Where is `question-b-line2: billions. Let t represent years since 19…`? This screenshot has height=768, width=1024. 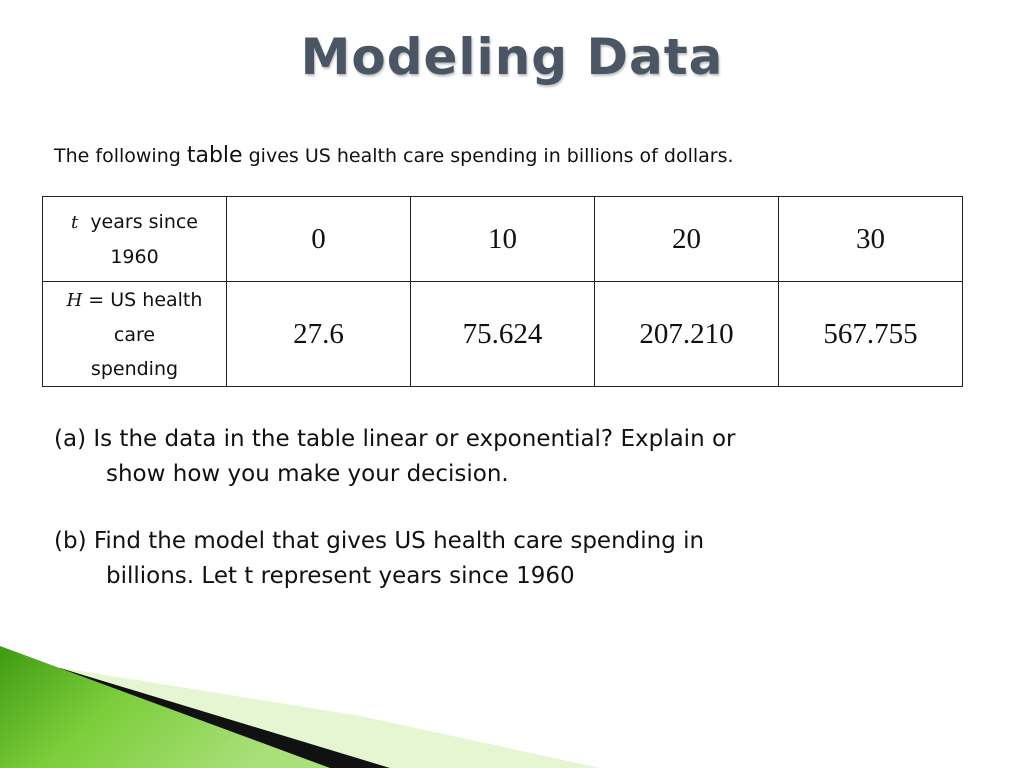 question-b-line2: billions. Let t represent years since 19… is located at coordinates (340, 576).